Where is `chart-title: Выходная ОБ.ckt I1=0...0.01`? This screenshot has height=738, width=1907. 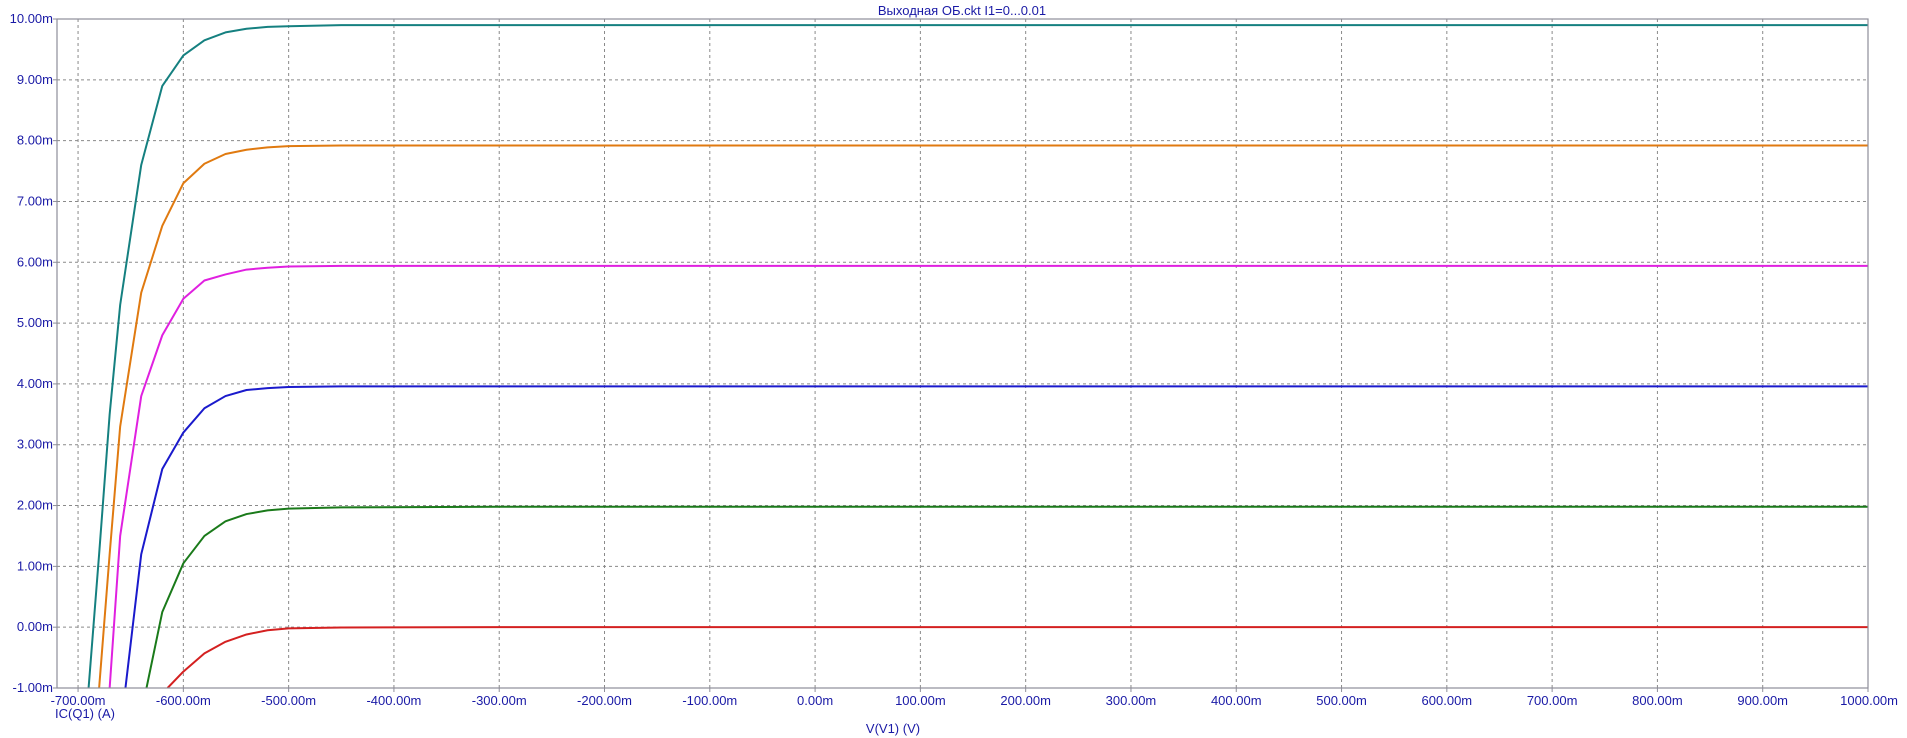
chart-title: Выходная ОБ.ckt I1=0...0.01 is located at coordinates (962, 10).